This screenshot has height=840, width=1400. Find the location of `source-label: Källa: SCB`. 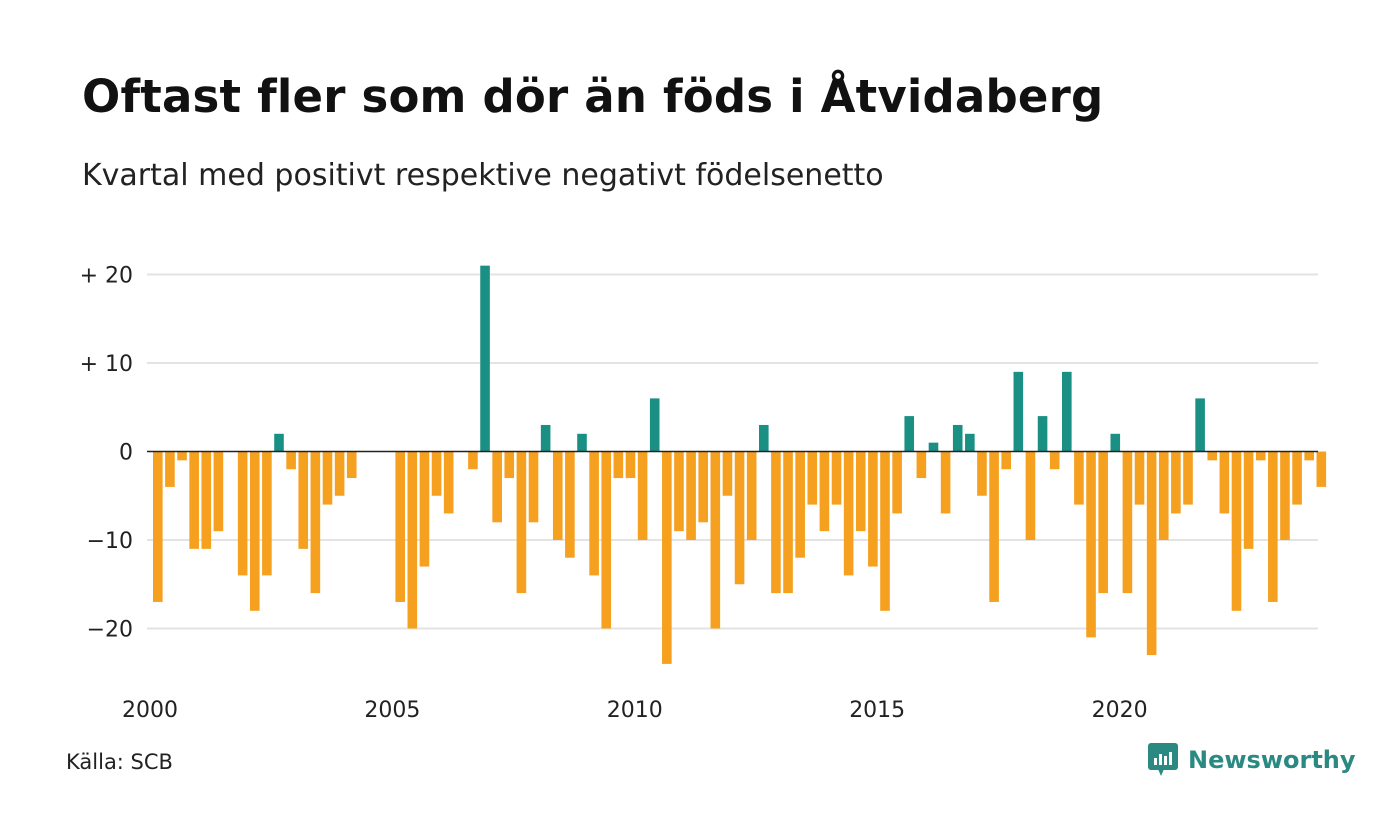

source-label: Källa: SCB is located at coordinates (119, 762).